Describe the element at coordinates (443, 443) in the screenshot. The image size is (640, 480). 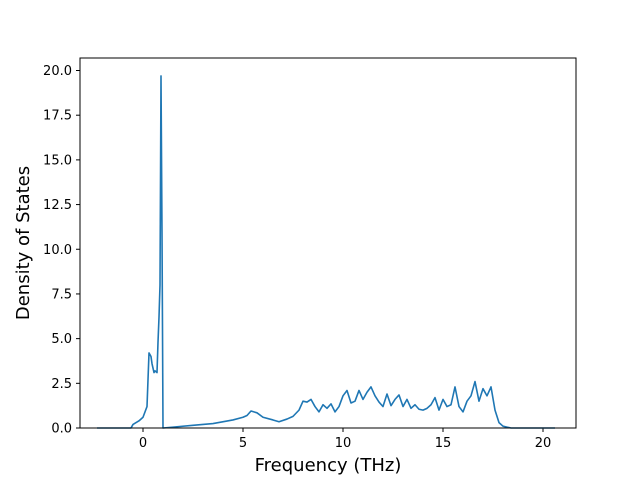
I see `x-tick-label: 15` at that location.